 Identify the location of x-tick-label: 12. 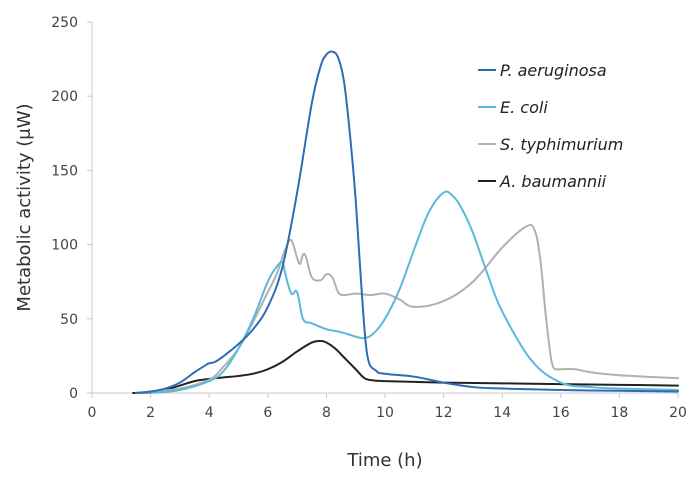
(444, 413).